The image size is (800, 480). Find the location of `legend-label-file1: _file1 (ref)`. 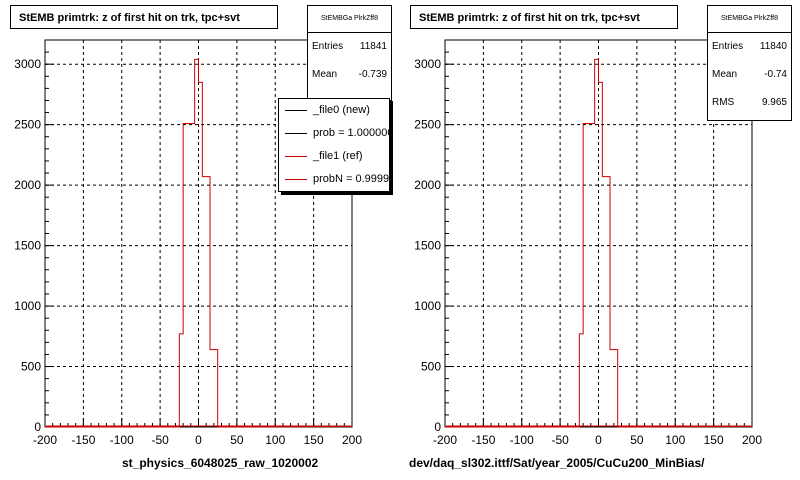

legend-label-file1: _file1 (ref) is located at coordinates (338, 156).